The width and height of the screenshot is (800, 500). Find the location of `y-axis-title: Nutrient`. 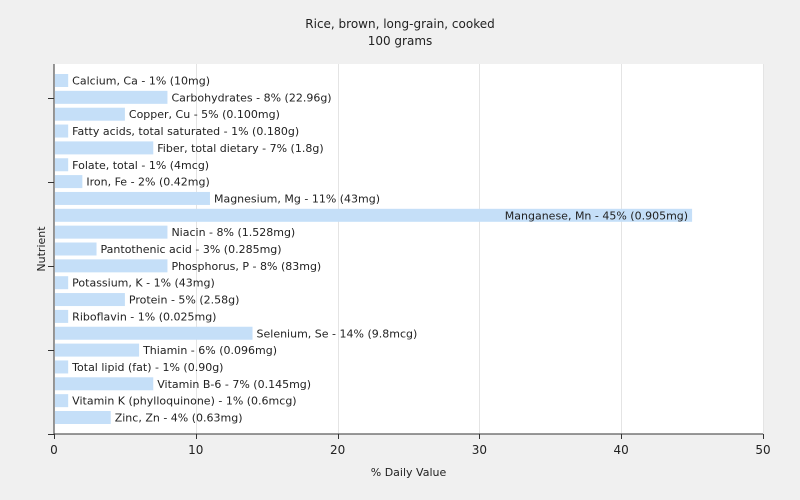

y-axis-title: Nutrient is located at coordinates (41, 249).